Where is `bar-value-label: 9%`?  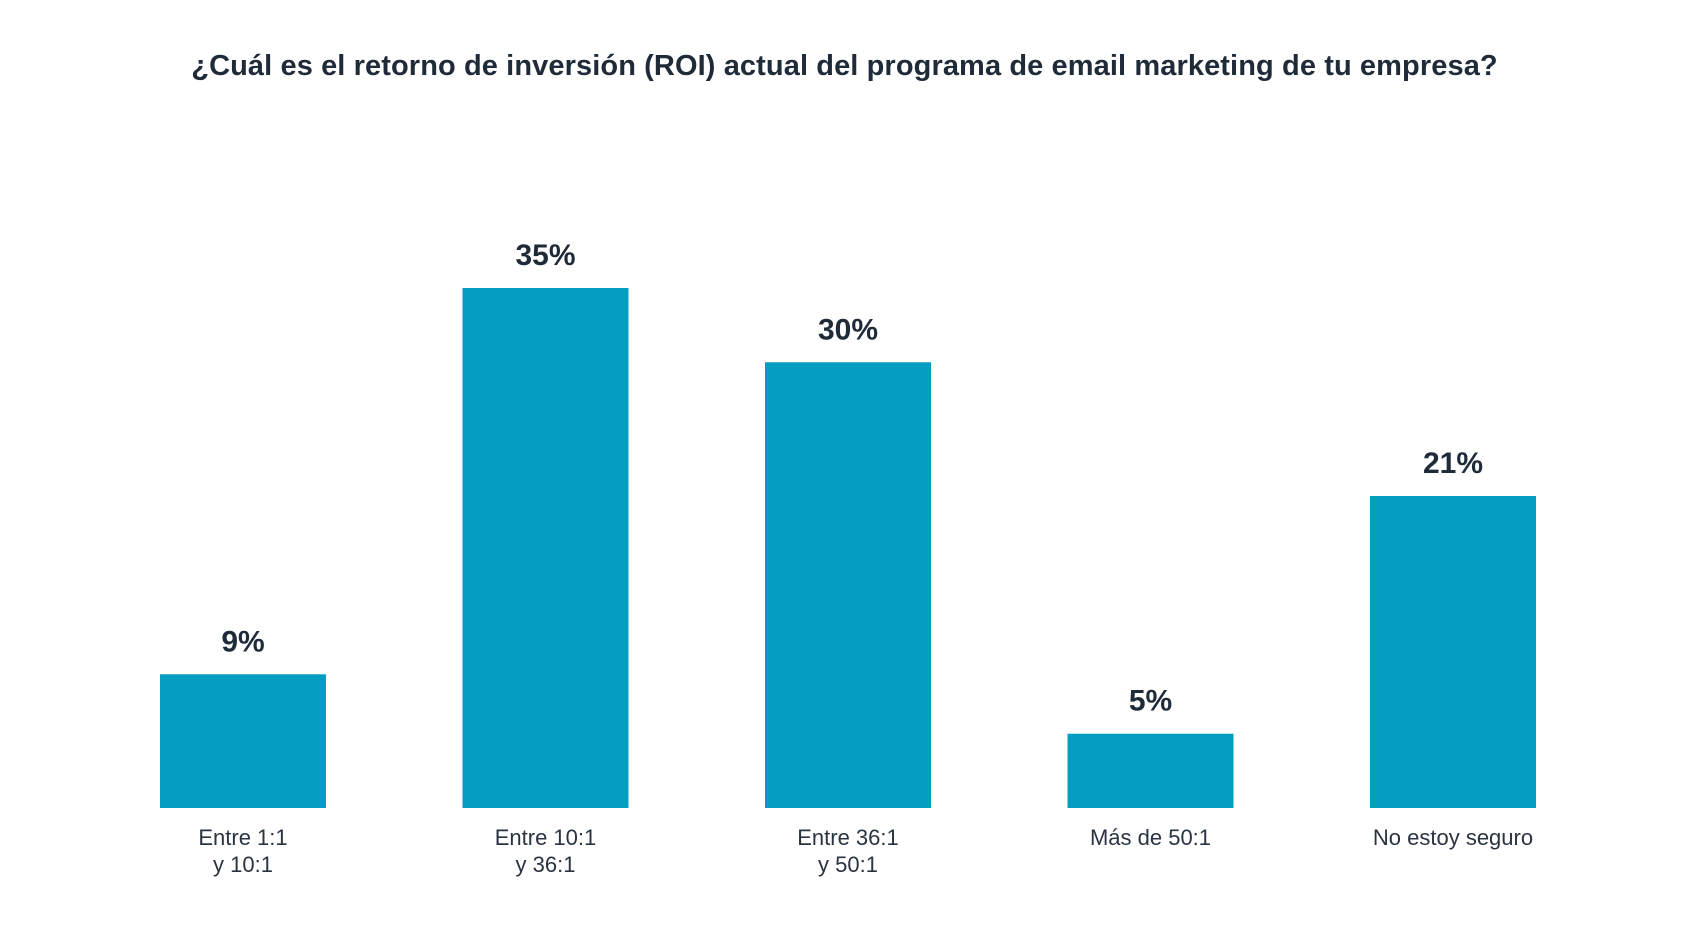 bar-value-label: 9% is located at coordinates (242, 641).